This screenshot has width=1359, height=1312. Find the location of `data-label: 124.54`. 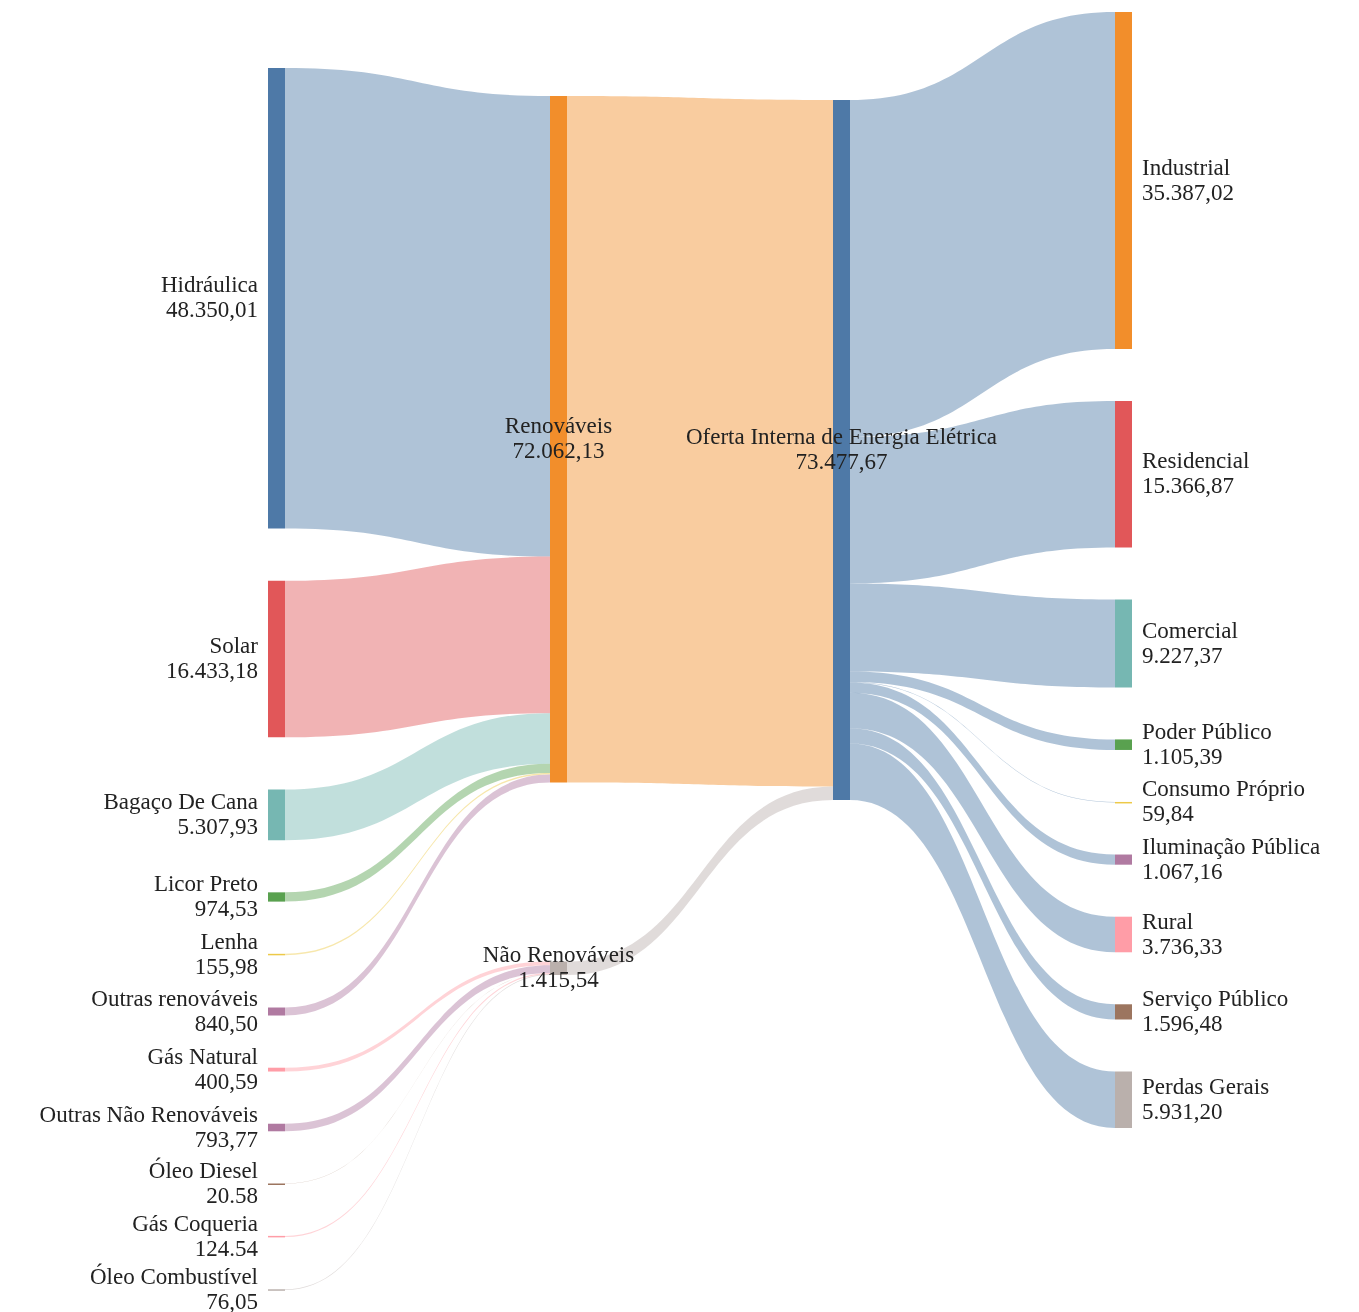

data-label: 124.54 is located at coordinates (226, 1248).